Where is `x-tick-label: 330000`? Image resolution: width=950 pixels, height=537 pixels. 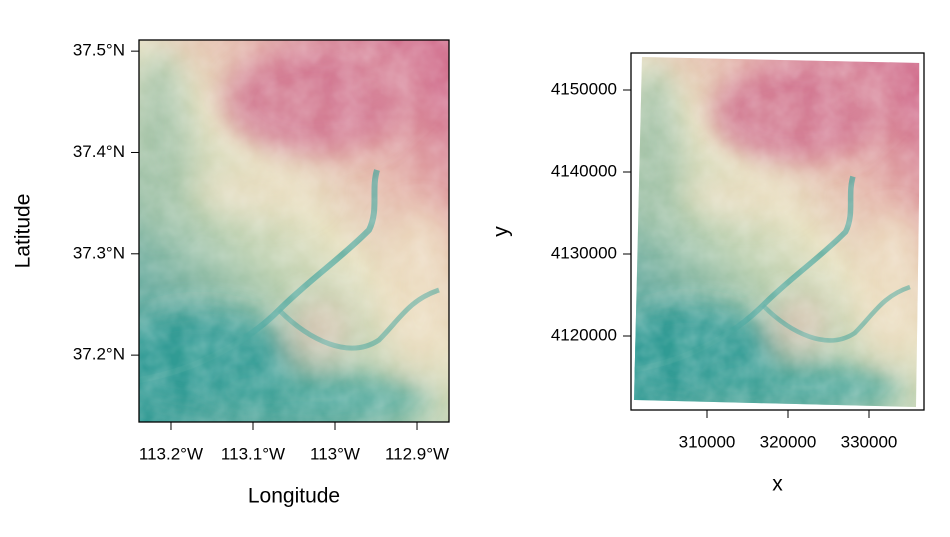 x-tick-label: 330000 is located at coordinates (869, 441).